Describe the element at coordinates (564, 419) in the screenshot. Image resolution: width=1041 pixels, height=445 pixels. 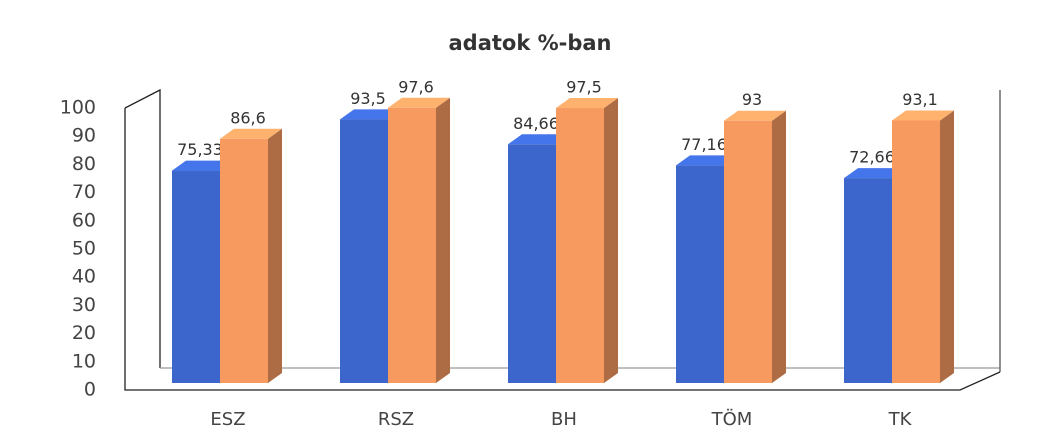
I see `x-tick-label: BH` at that location.